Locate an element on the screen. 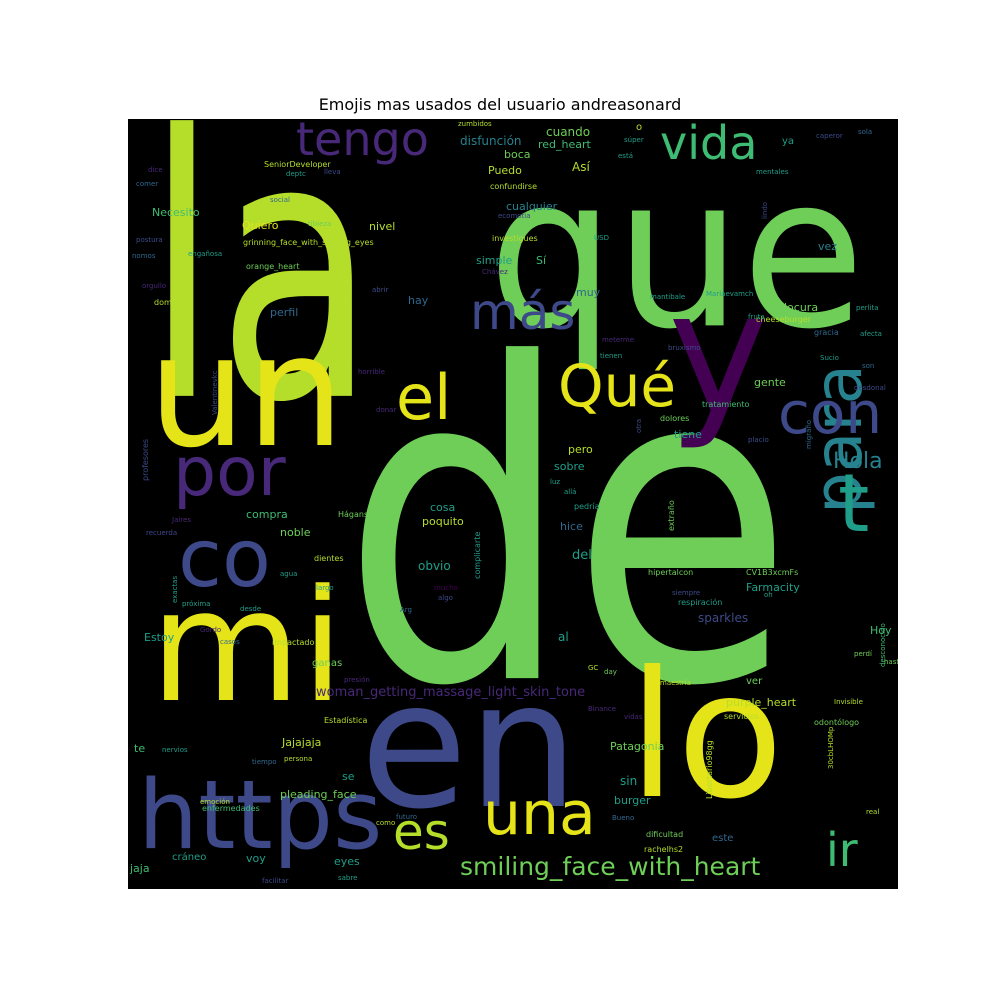  word-vez: vez is located at coordinates (828, 246).